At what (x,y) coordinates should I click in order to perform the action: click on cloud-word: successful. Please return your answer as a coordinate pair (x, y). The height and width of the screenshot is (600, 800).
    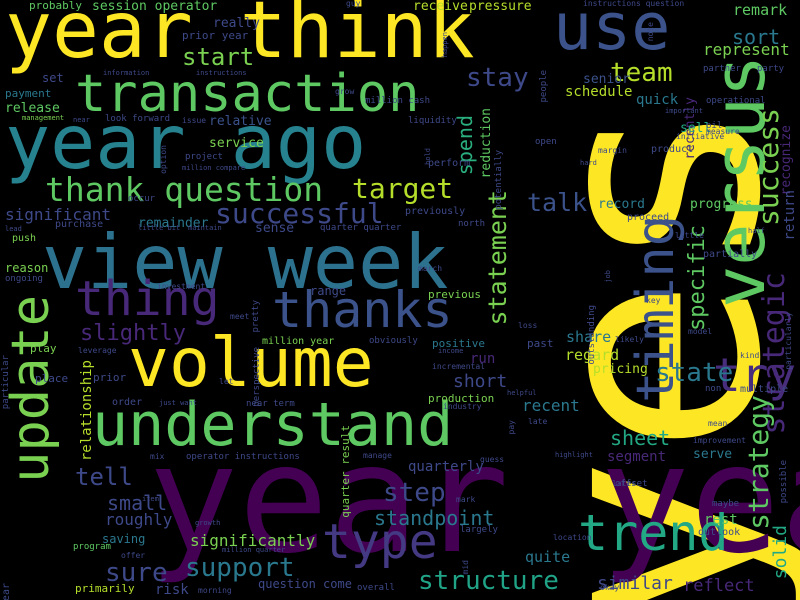
    Looking at the image, I should click on (299, 213).